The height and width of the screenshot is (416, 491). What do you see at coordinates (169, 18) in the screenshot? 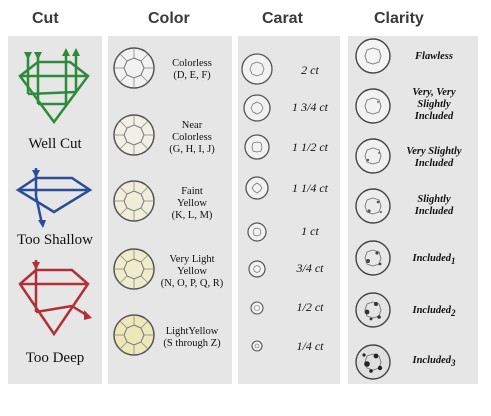
I see `color-header: Color` at bounding box center [169, 18].